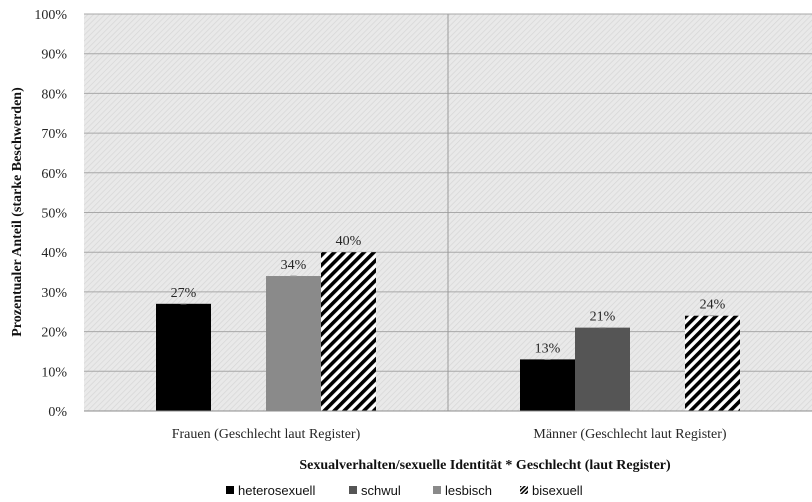 The height and width of the screenshot is (502, 812). I want to click on bar-lesbisch-frauen, so click(293, 343).